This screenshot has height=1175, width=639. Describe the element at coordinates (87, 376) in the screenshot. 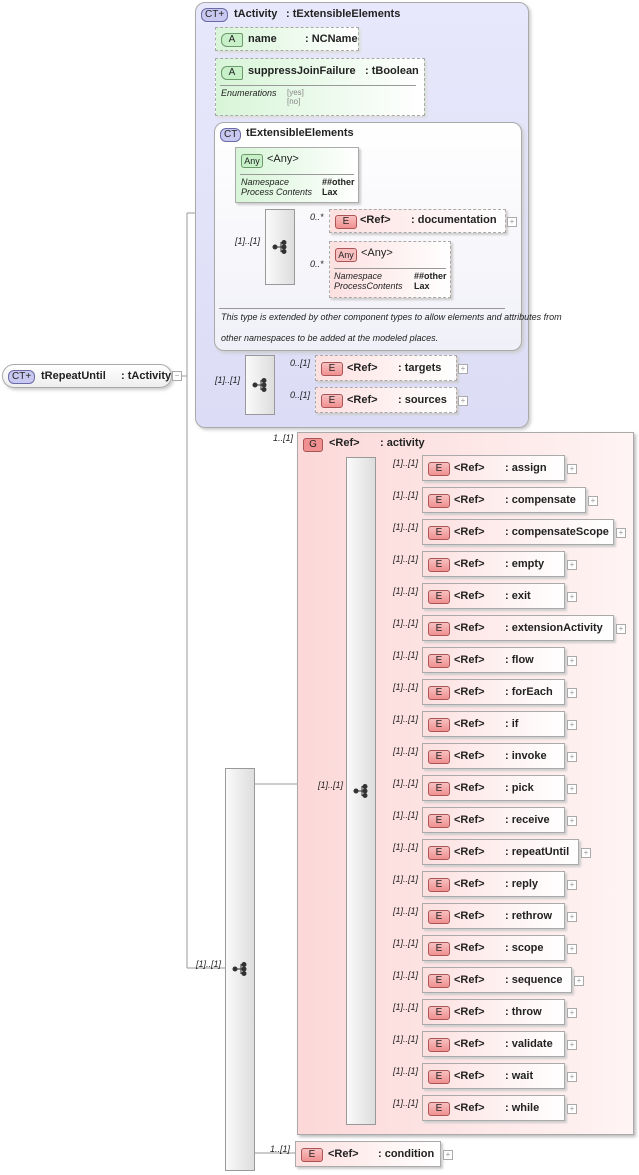

I see `root-complex-type-node: CT+ tRepeatUntil : tActivity` at that location.